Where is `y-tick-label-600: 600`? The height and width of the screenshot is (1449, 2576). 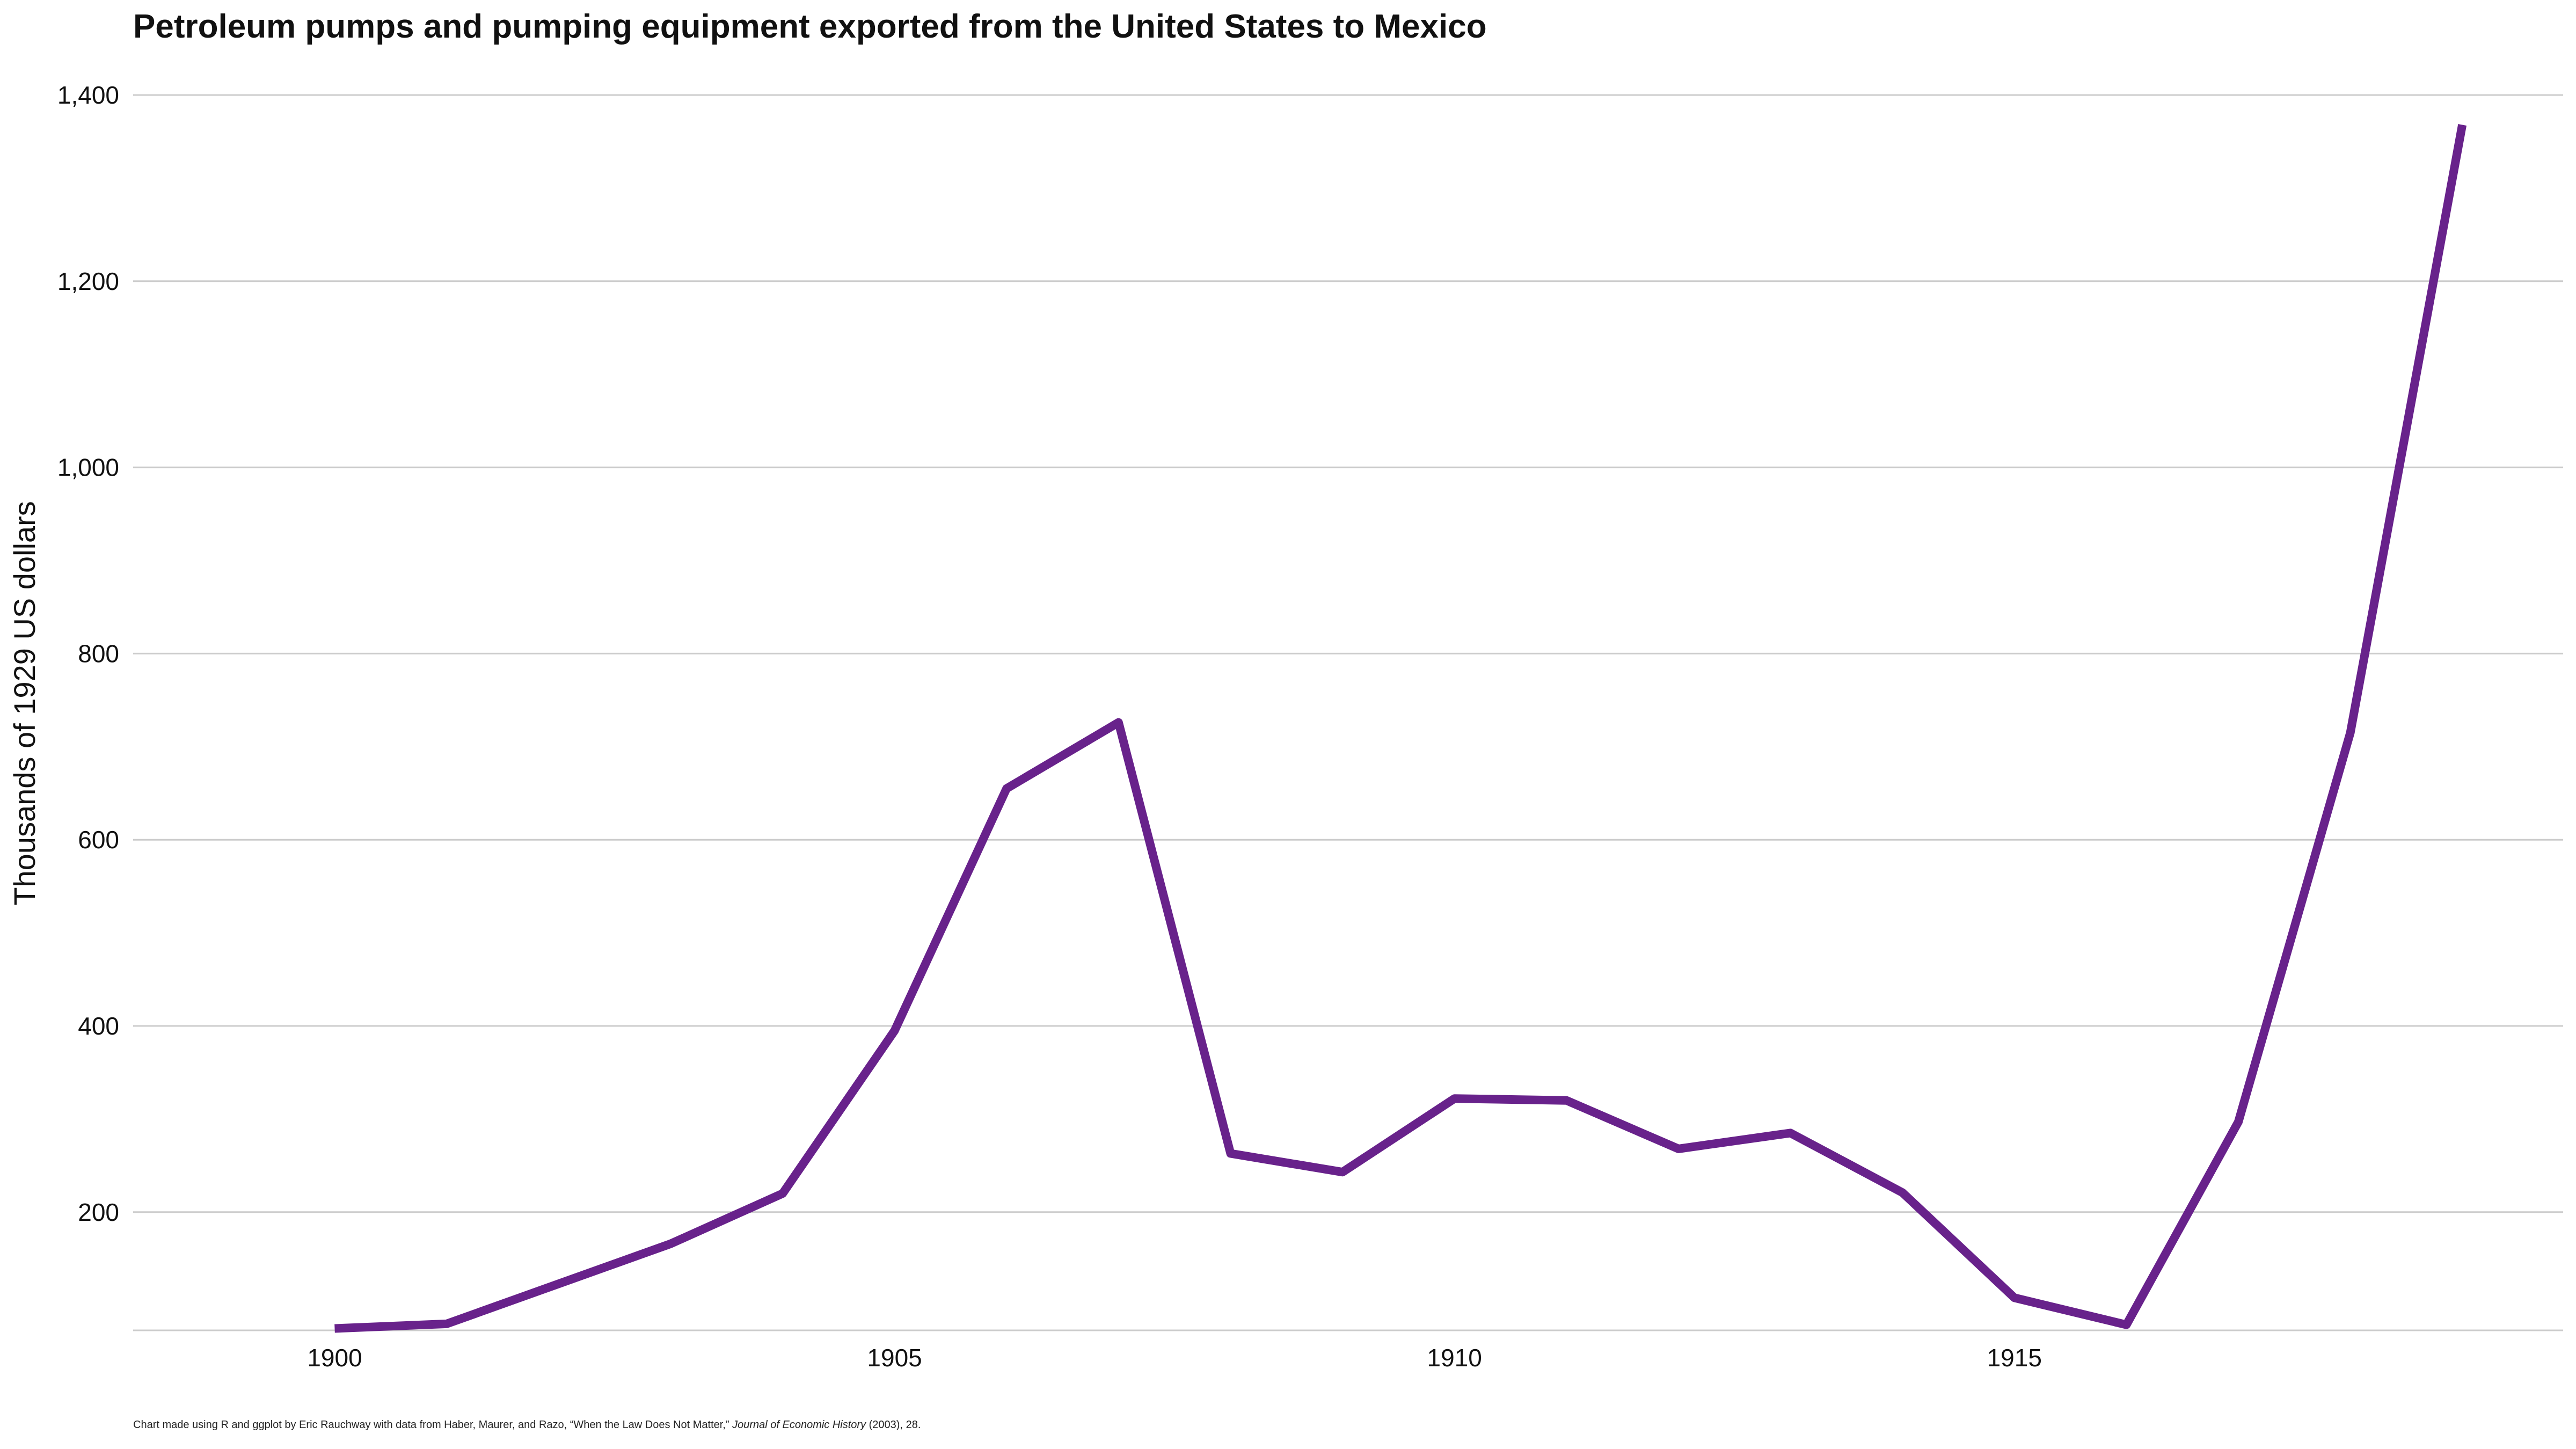
y-tick-label-600: 600 is located at coordinates (98, 840).